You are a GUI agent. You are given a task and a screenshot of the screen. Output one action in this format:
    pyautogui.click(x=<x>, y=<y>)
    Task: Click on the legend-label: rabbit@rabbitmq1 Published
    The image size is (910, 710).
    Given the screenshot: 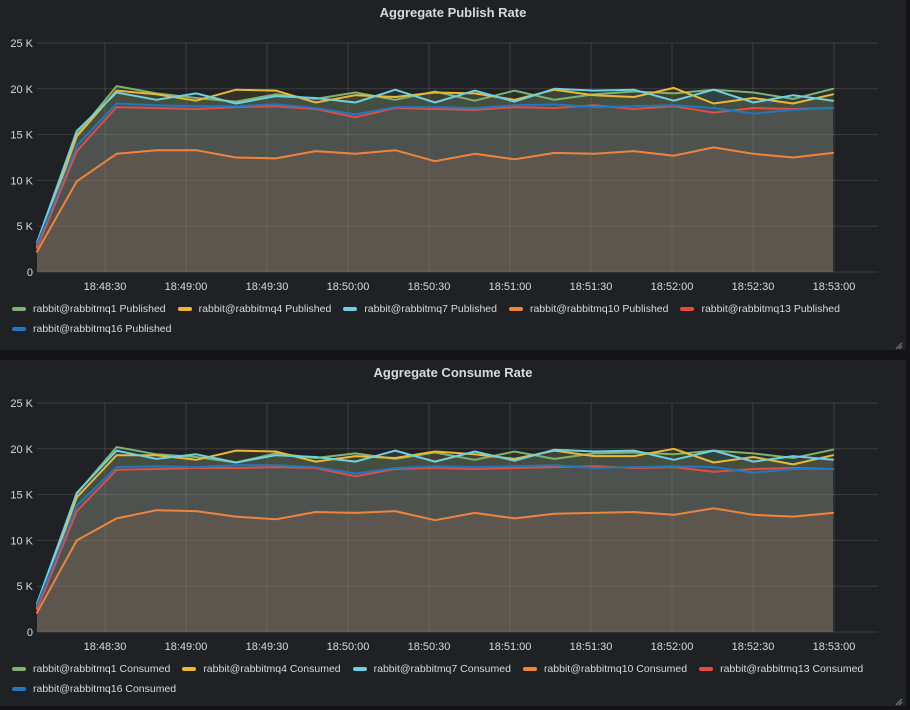 What is the action you would take?
    pyautogui.click(x=99, y=309)
    